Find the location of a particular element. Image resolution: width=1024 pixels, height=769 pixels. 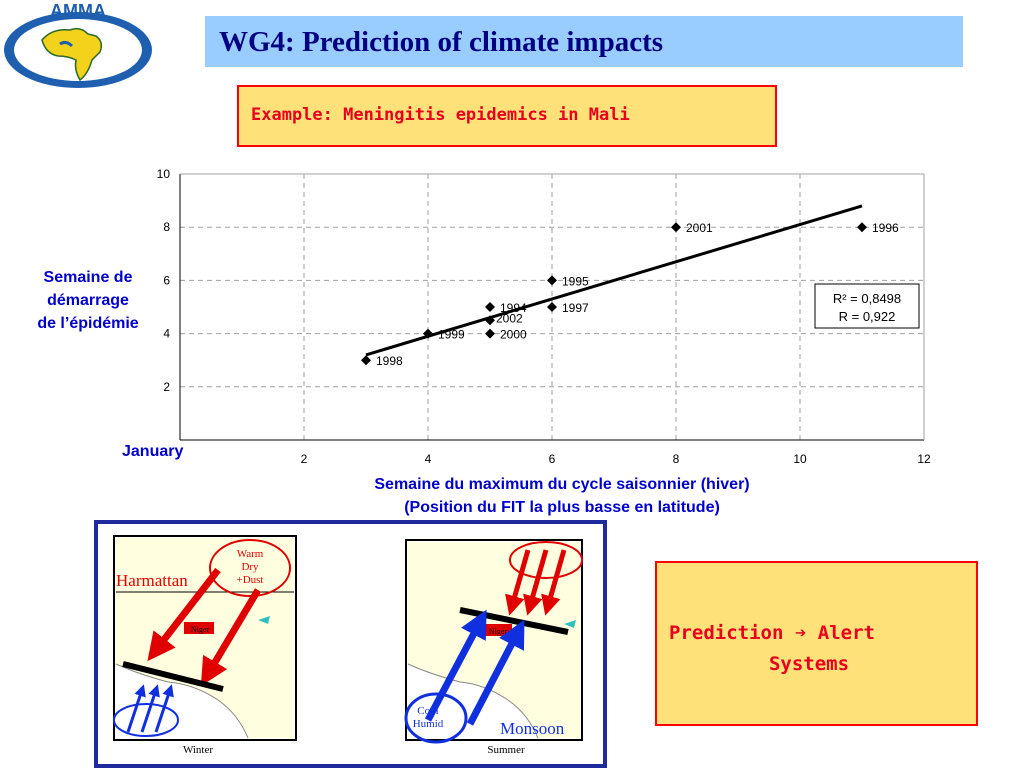

winter-land is located at coordinates (205, 638).